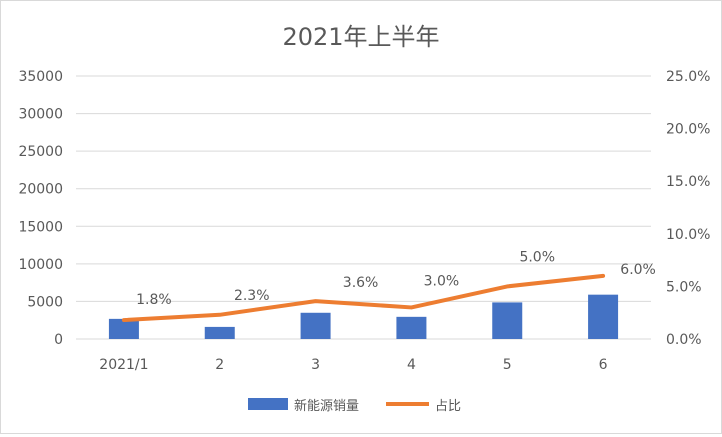 The width and height of the screenshot is (722, 437). What do you see at coordinates (40, 227) in the screenshot?
I see `left-axis-tick: 15000` at bounding box center [40, 227].